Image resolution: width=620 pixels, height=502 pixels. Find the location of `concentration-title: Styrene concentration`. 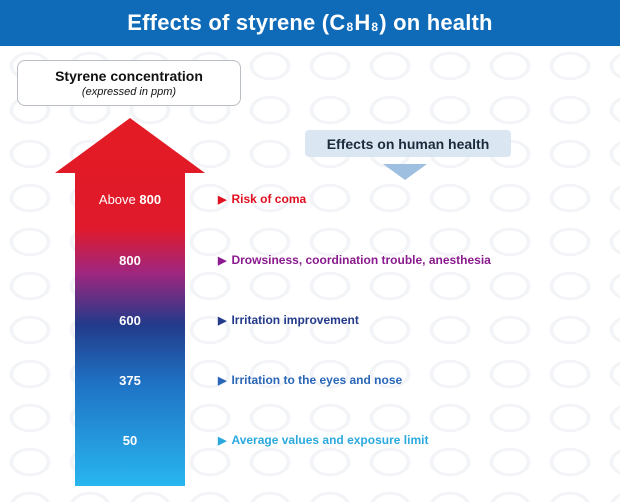

concentration-title: Styrene concentration is located at coordinates (129, 76).